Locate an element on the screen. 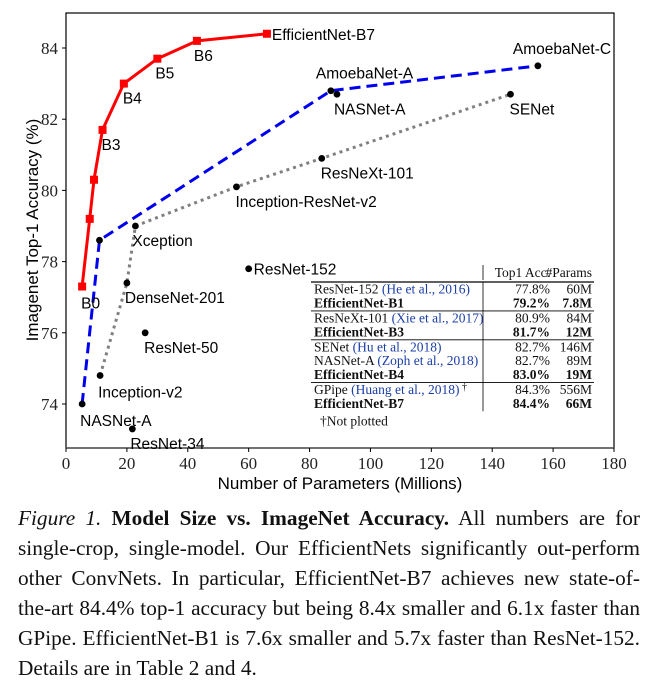 This screenshot has width=652, height=686. table-model-cell: EfficientNet-B3 is located at coordinates (359, 331).